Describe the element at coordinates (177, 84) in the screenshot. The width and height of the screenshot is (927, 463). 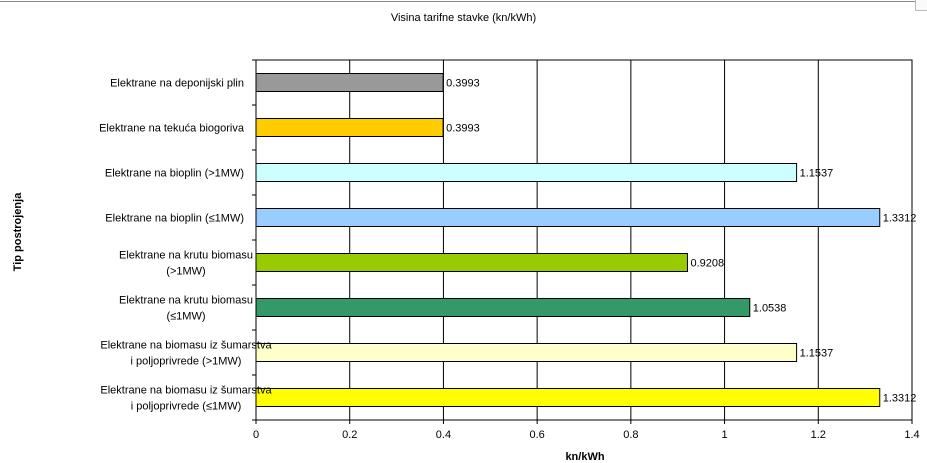
I see `category-label: Elektrane na deponijski plin` at that location.